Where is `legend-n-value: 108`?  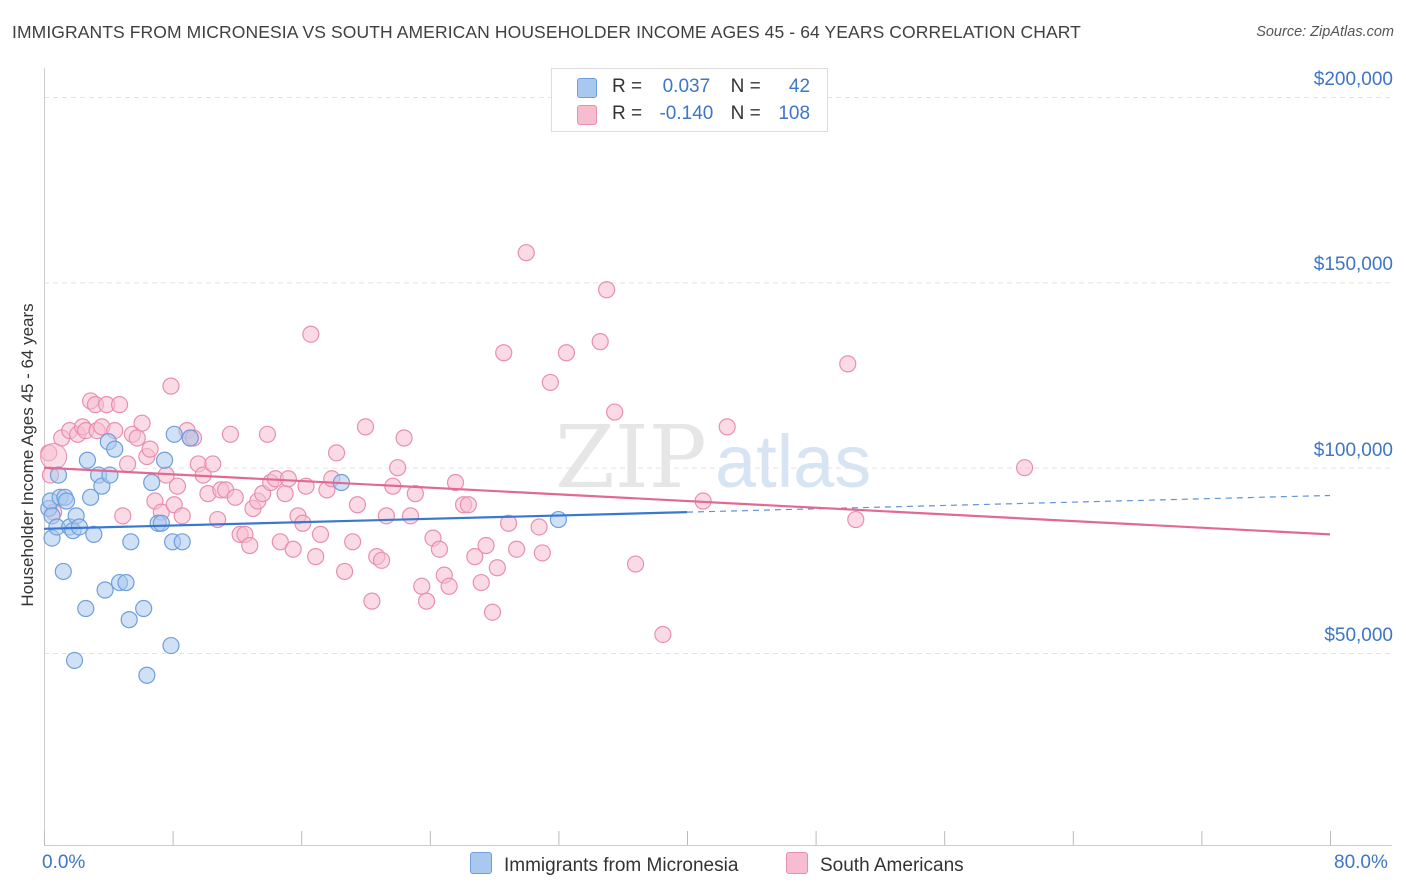
legend-n-value: 108 is located at coordinates (794, 113).